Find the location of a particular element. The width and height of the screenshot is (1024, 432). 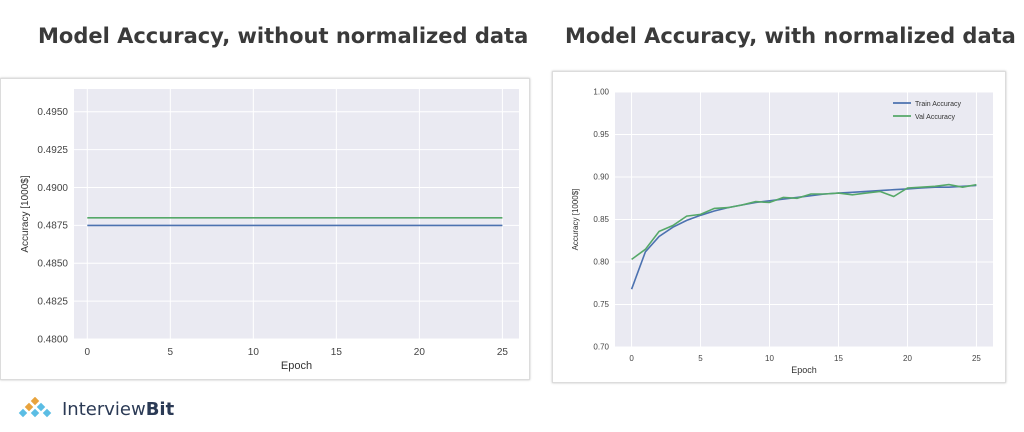

legend-label: Train Accuracy is located at coordinates (938, 104).